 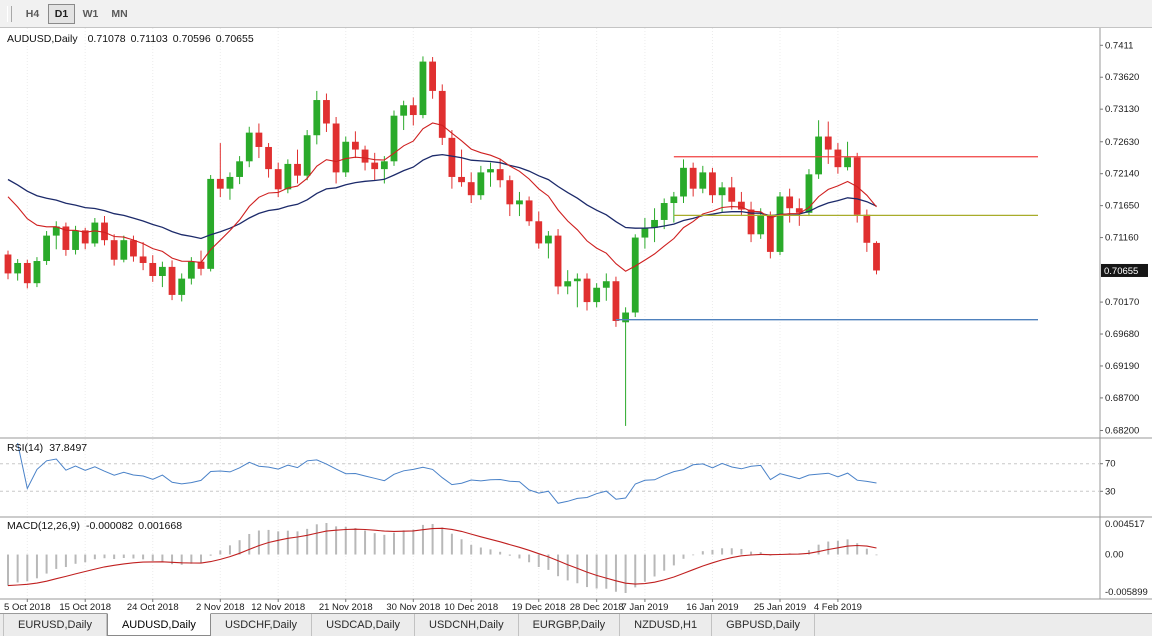 I want to click on tab-eurusd-daily: EURUSD,Daily, so click(x=55, y=625).